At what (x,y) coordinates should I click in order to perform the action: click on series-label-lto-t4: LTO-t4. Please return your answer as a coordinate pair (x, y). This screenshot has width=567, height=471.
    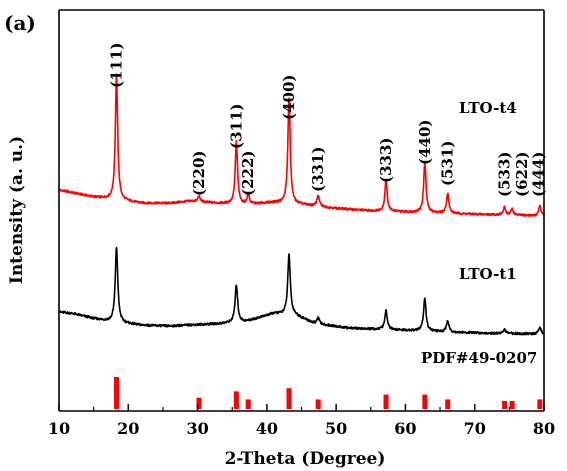
    Looking at the image, I should click on (488, 108).